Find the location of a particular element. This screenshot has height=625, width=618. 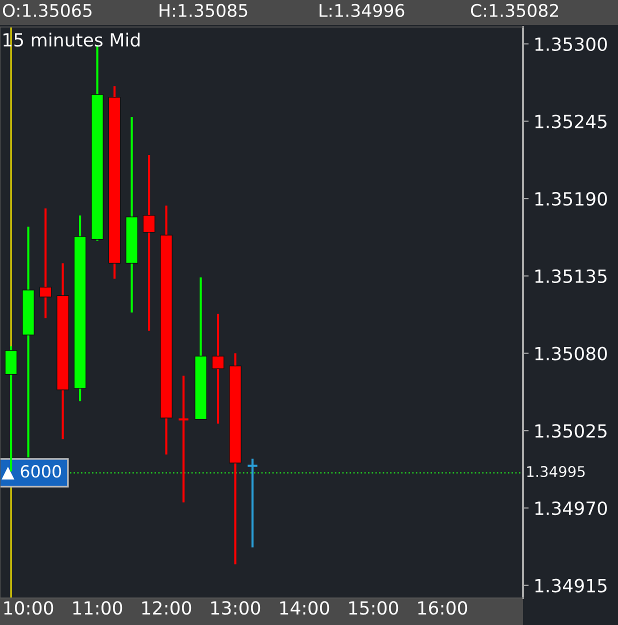

x-tick-label: 16:00 is located at coordinates (443, 608).